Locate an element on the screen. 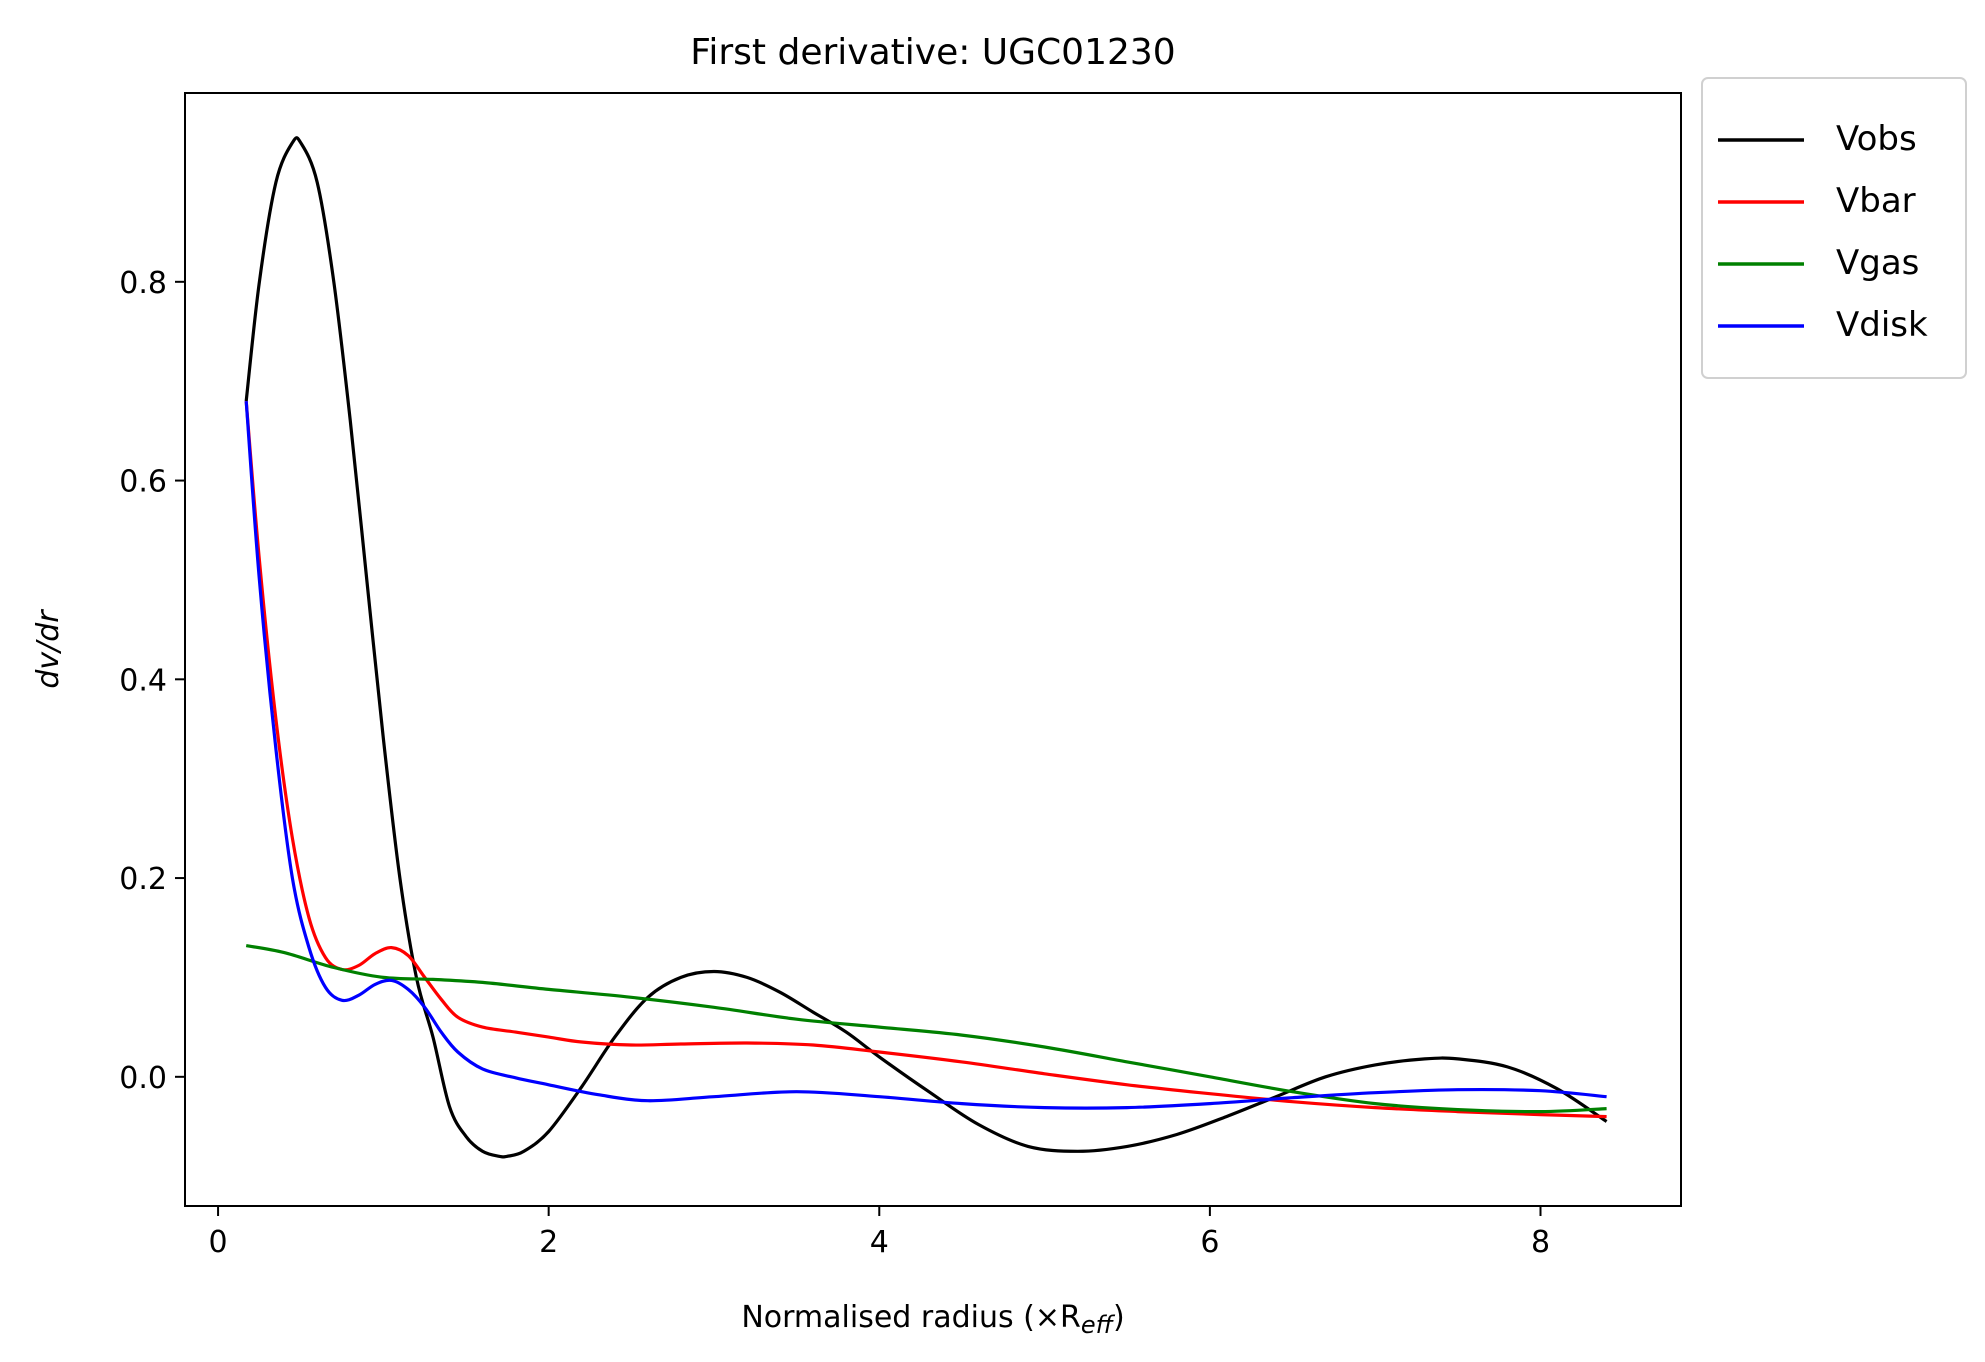  x-tick-label: 2 is located at coordinates (548, 1242).